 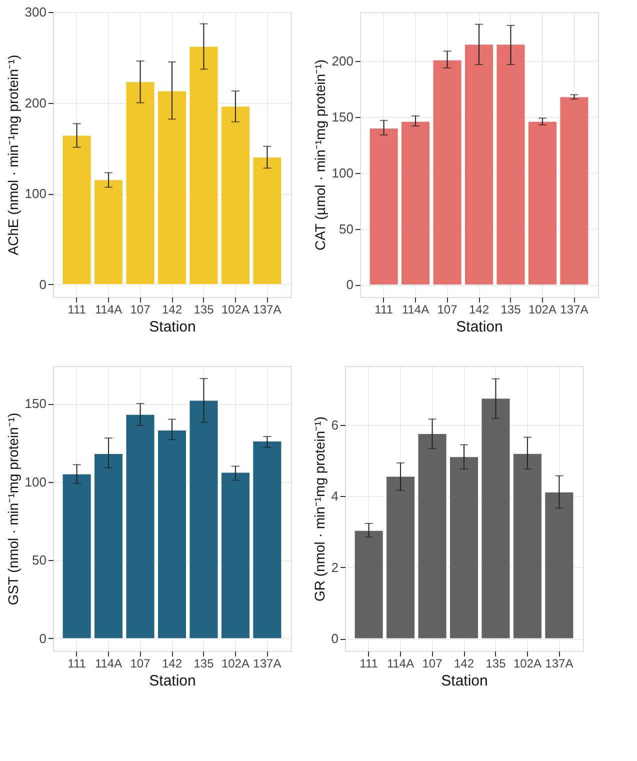 What do you see at coordinates (320, 155) in the screenshot?
I see `y-axis-title: CAT (µmol · min⁻¹mg protein⁻¹)` at bounding box center [320, 155].